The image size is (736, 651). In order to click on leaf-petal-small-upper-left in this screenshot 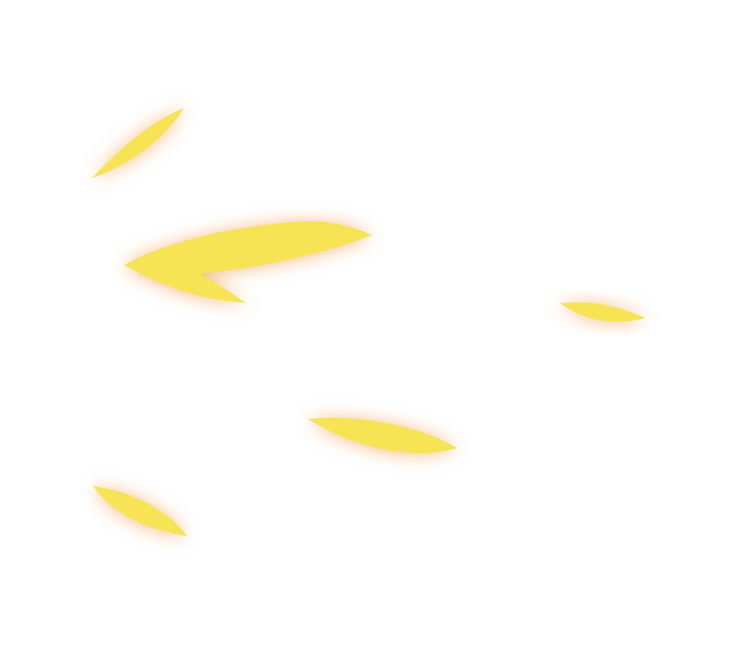, I will do `click(138, 143)`.